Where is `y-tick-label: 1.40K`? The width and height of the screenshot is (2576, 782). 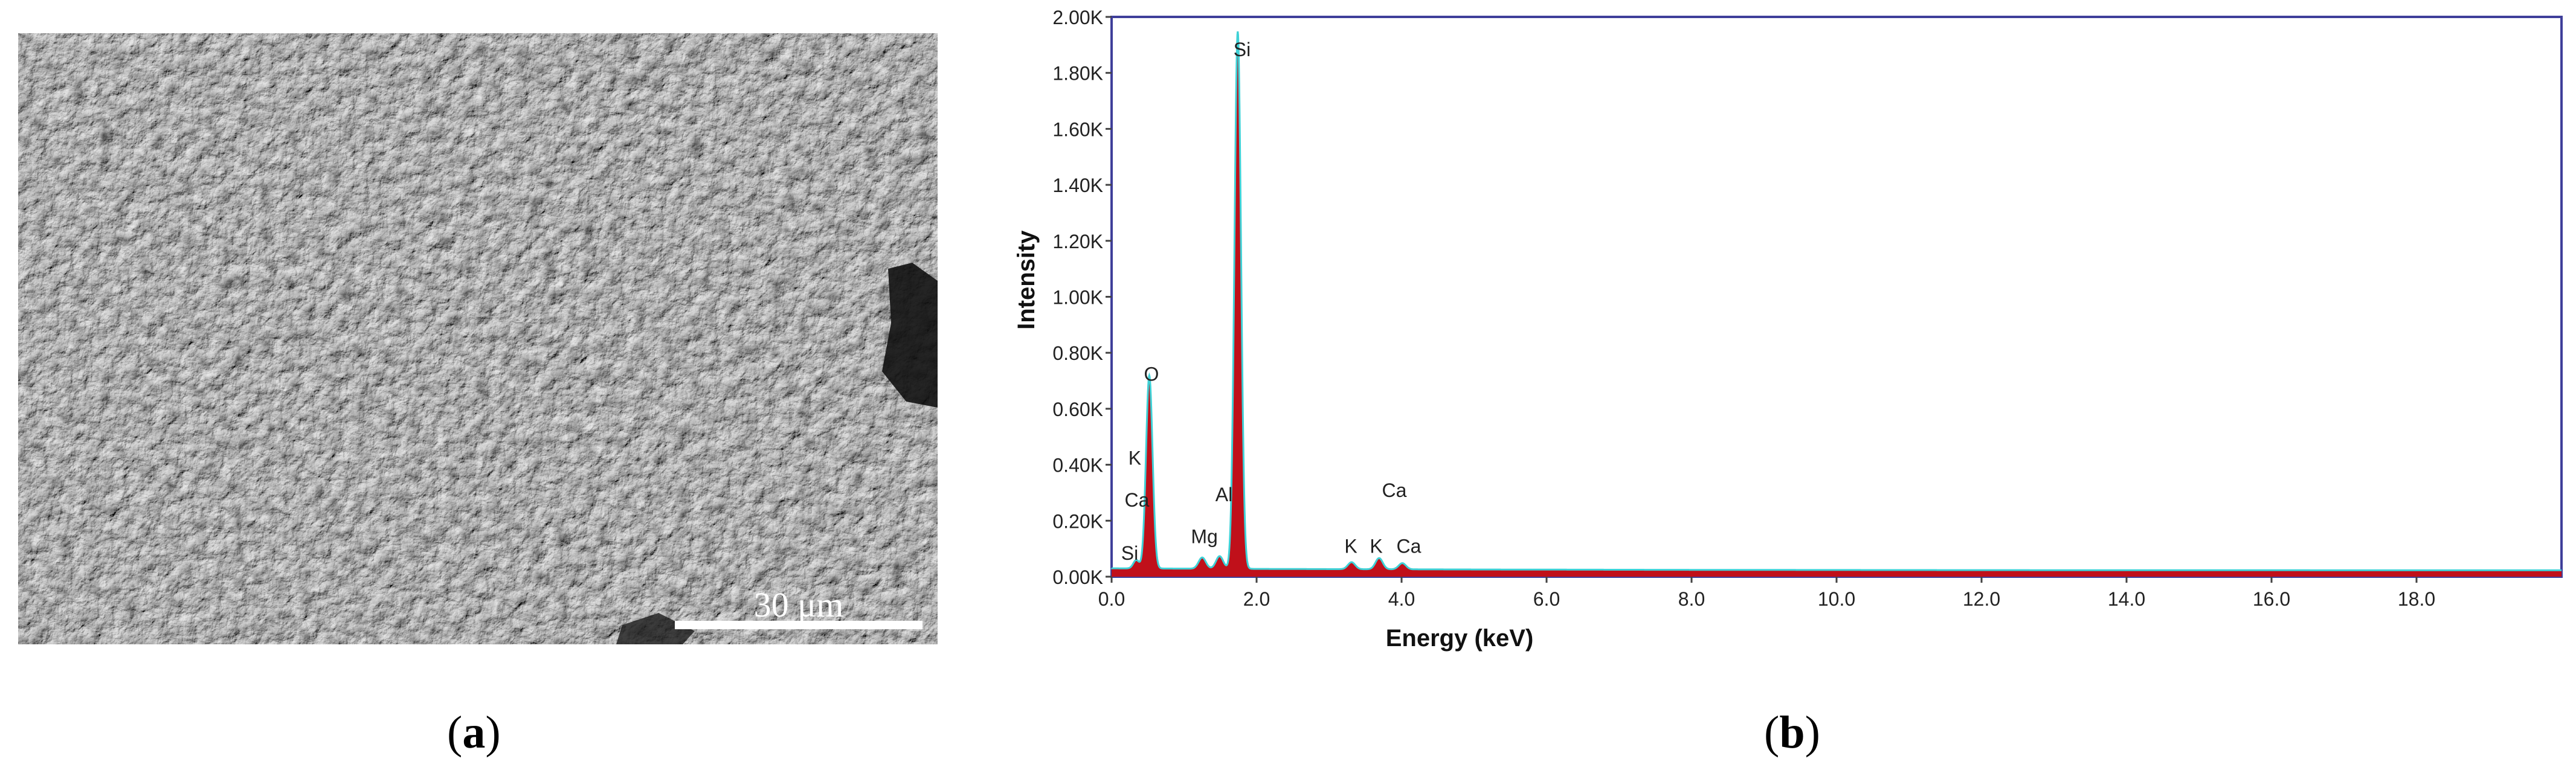
y-tick-label: 1.40K is located at coordinates (1077, 185).